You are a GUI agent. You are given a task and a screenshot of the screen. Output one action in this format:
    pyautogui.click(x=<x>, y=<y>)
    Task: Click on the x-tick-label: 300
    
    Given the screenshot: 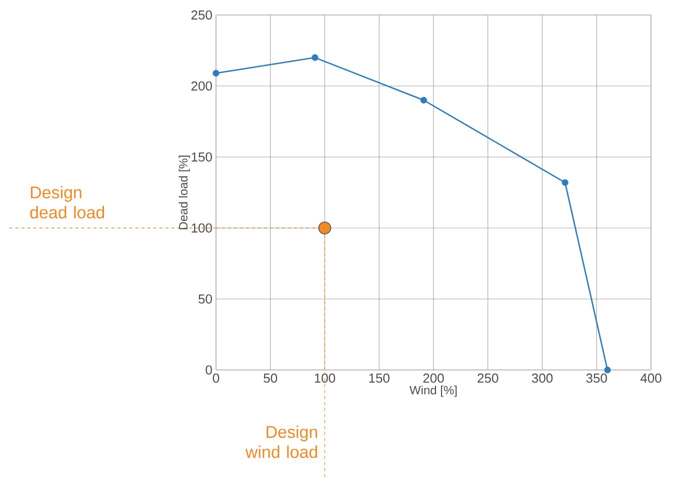 What is the action you would take?
    pyautogui.click(x=542, y=378)
    